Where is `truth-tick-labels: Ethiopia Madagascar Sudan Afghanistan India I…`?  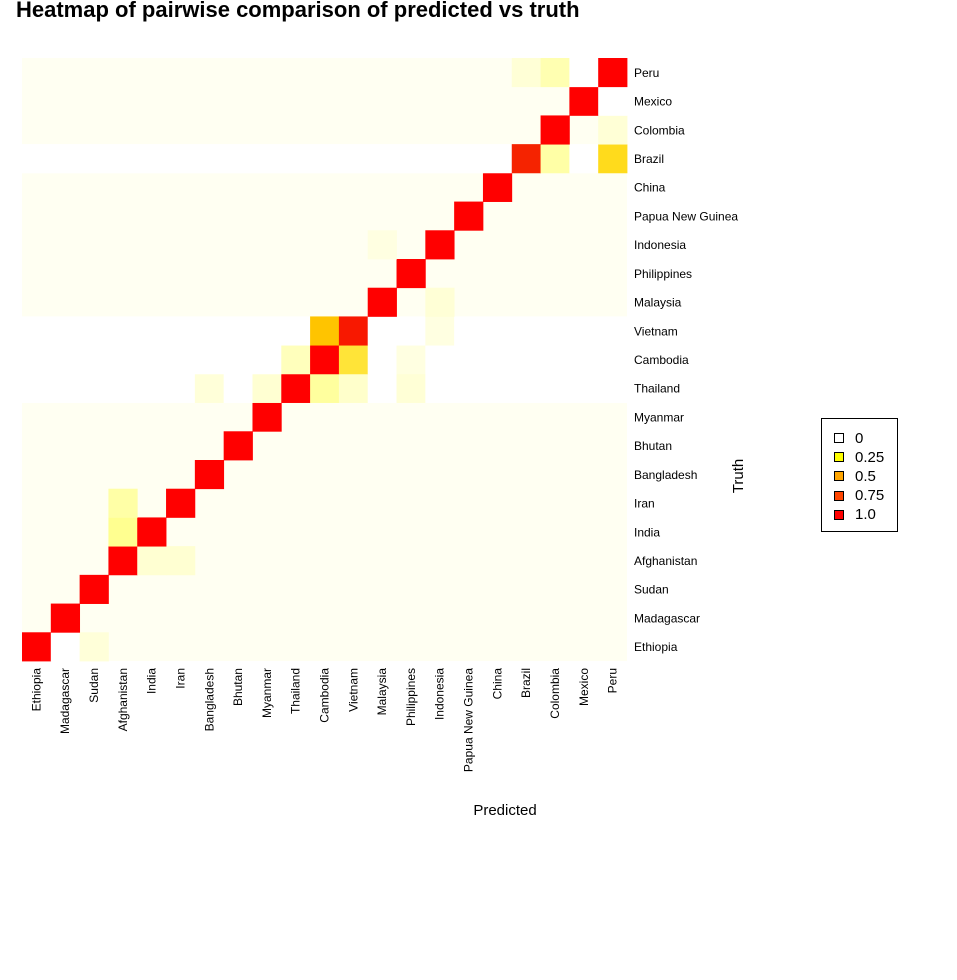 truth-tick-labels: Ethiopia Madagascar Sudan Afghanistan India I… is located at coordinates (686, 360).